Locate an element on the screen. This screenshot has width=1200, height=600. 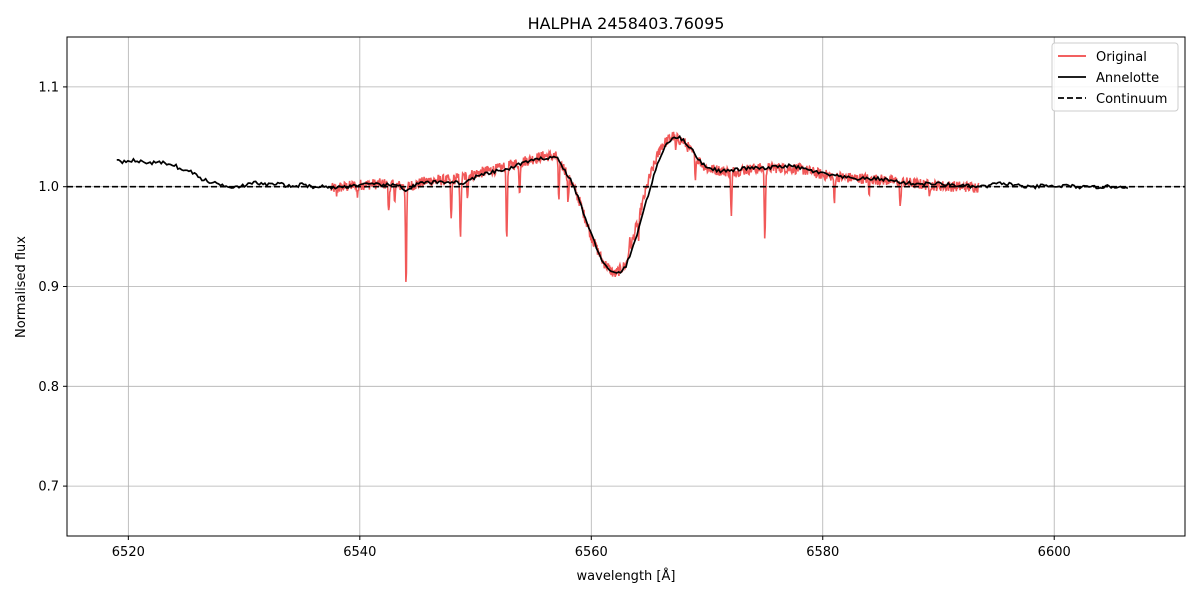
x-tick-label: 6600 is located at coordinates (1054, 552).